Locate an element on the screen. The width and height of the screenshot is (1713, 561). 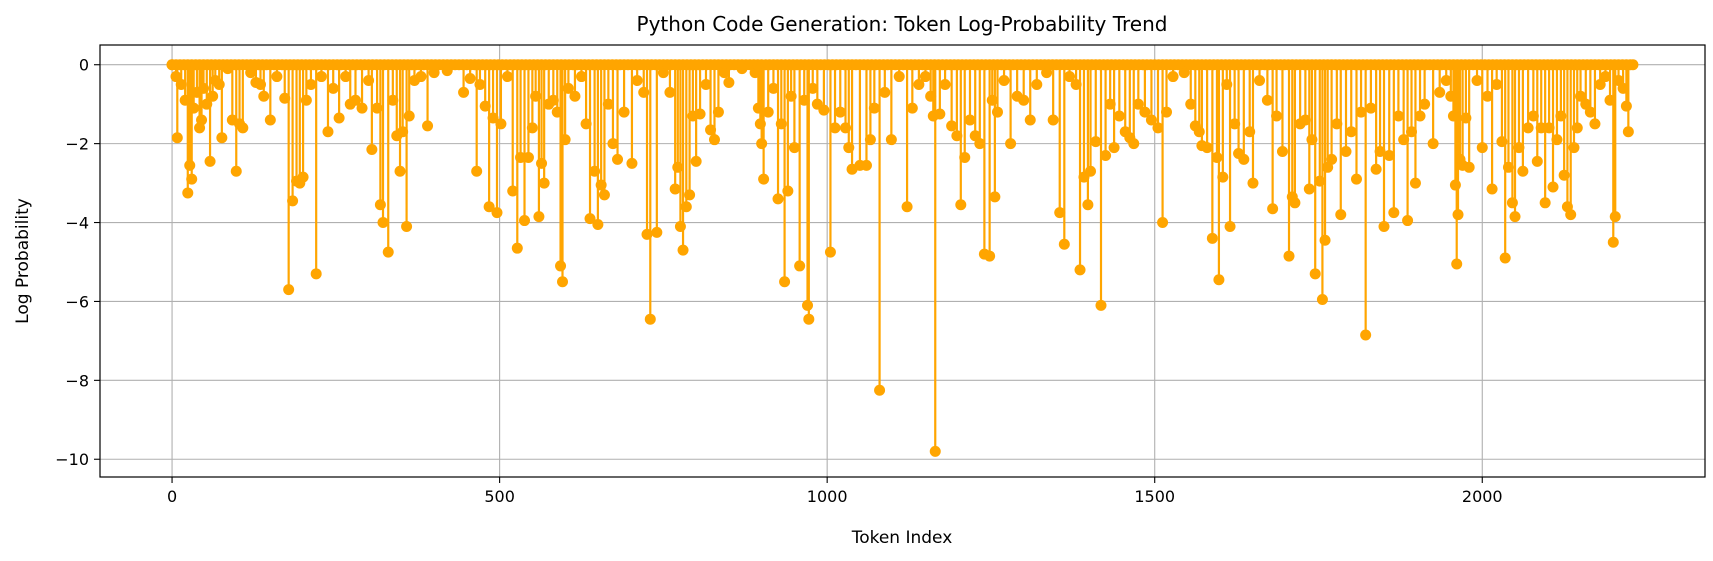
data-point-baseline is located at coordinates (1630, 65).